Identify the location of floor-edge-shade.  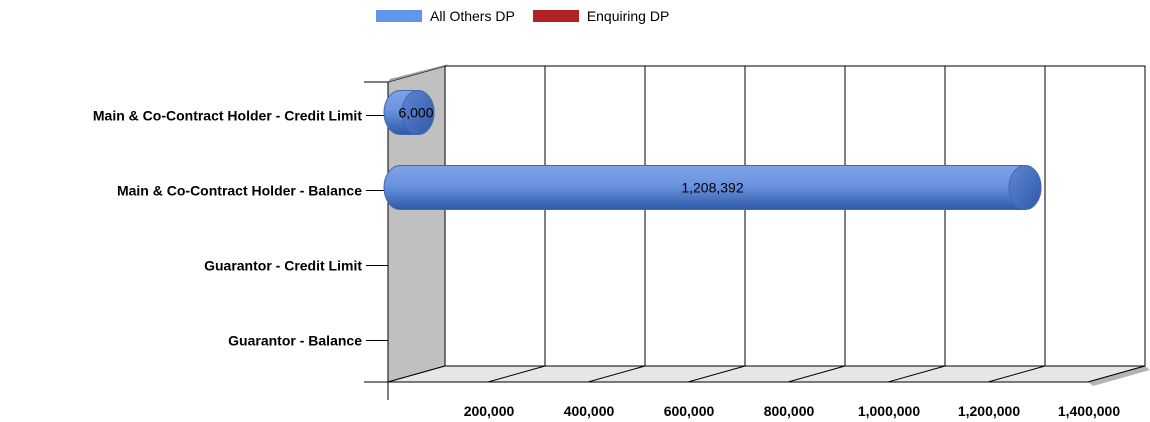
(1119, 376).